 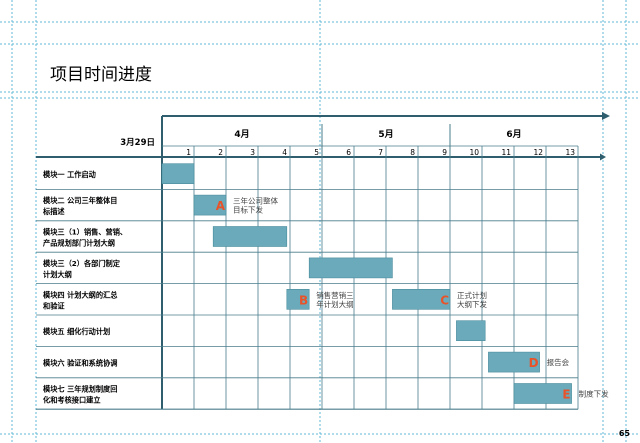 I want to click on task-label: 模块六 验证和系统协调, so click(x=80, y=363).